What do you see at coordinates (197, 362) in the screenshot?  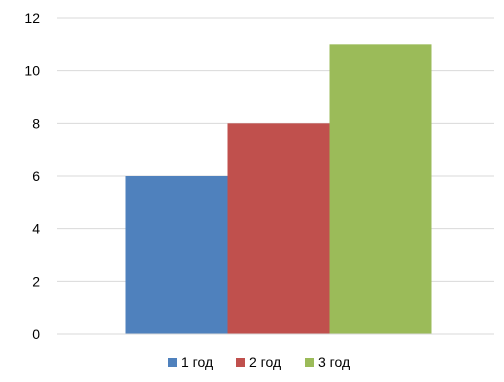 I see `legend-label: 1 год` at bounding box center [197, 362].